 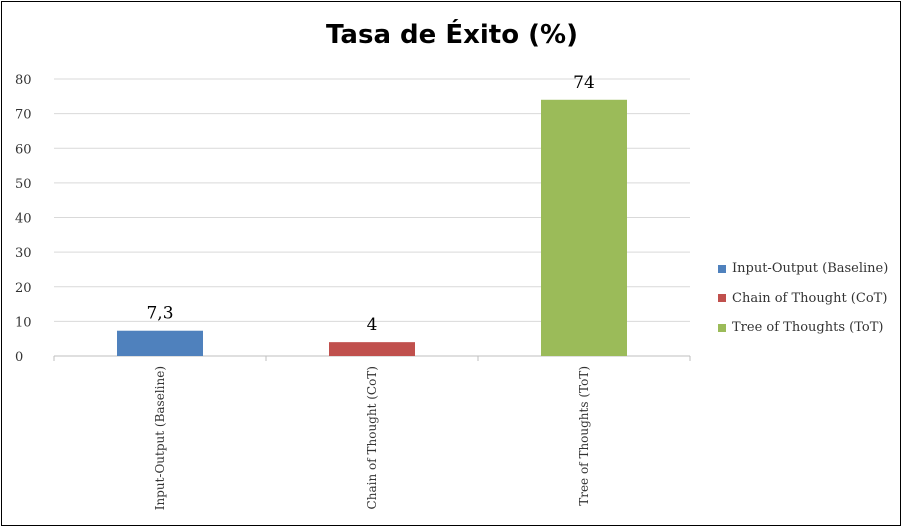 What do you see at coordinates (23, 253) in the screenshot?
I see `y-tick-label: 30` at bounding box center [23, 253].